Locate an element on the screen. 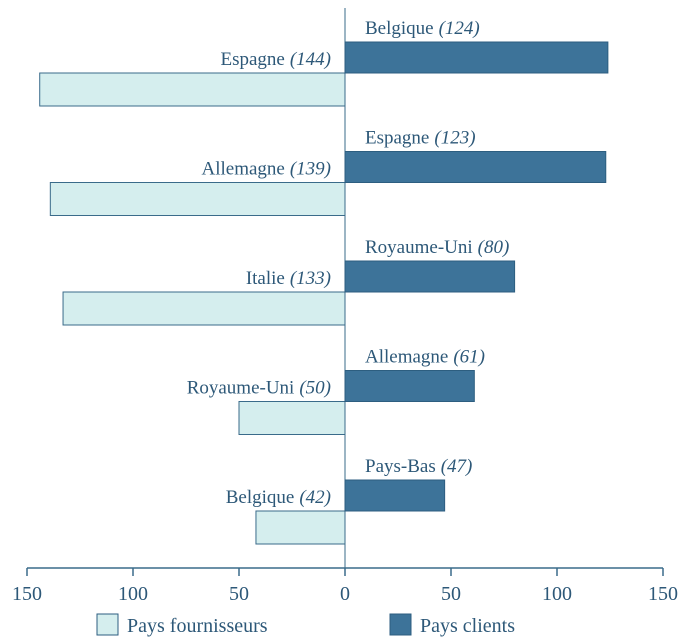  bar-label: Belgique (124) is located at coordinates (422, 28).